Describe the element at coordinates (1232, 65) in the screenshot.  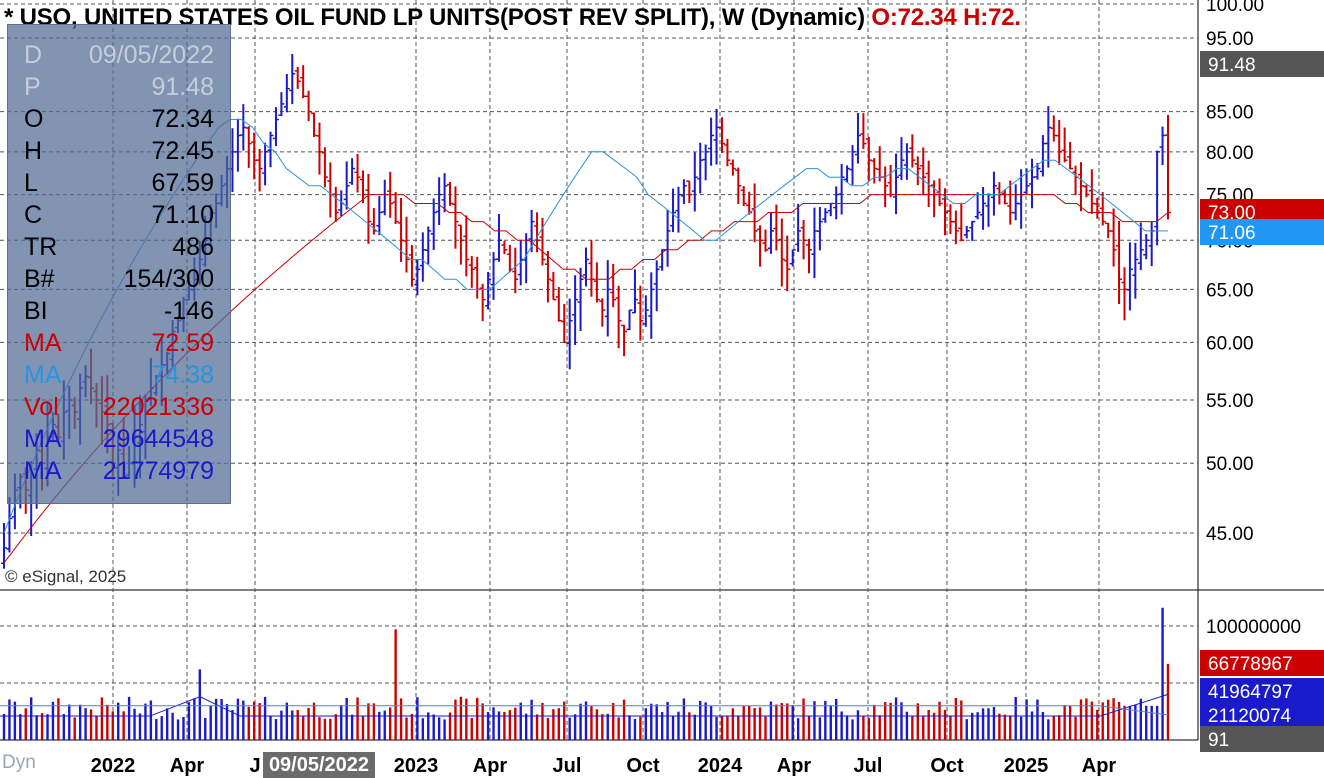
I see `last-price-marker-label: 91.48` at that location.